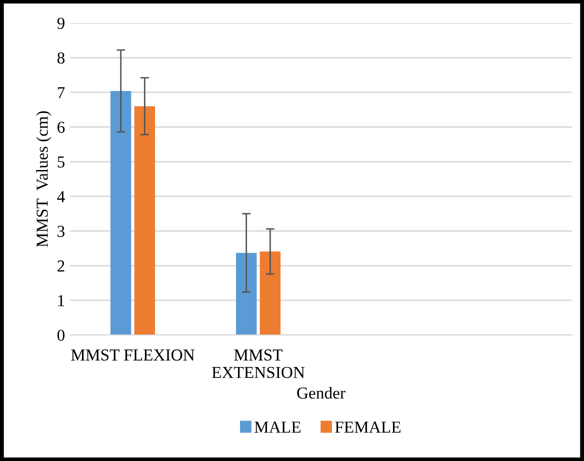 The height and width of the screenshot is (461, 584). What do you see at coordinates (44, 179) in the screenshot?
I see `y-axis-title: MMST Values (cm)` at bounding box center [44, 179].